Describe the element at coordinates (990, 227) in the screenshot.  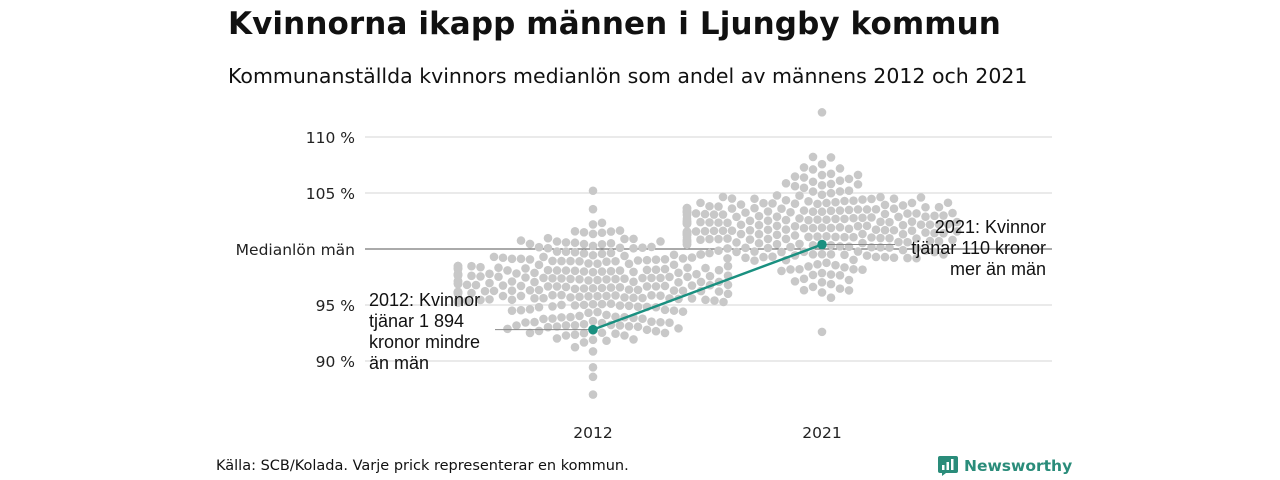
I see `annotation-line: 2021: Kvinnor` at that location.